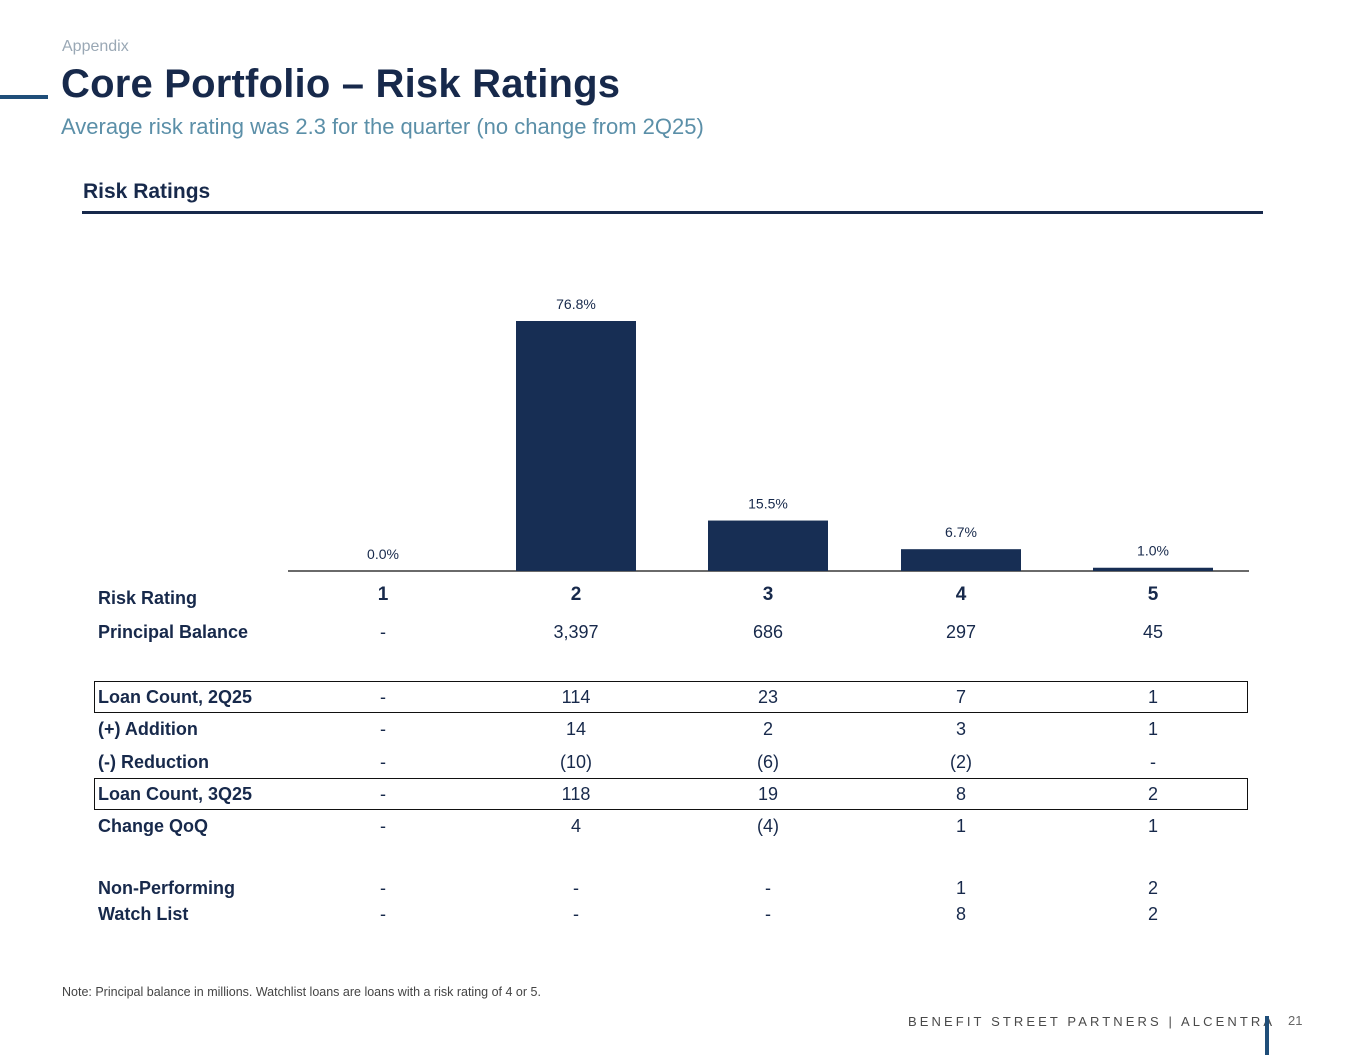 The height and width of the screenshot is (1055, 1365). I want to click on table-row-label: (-) Reduction, so click(153, 762).